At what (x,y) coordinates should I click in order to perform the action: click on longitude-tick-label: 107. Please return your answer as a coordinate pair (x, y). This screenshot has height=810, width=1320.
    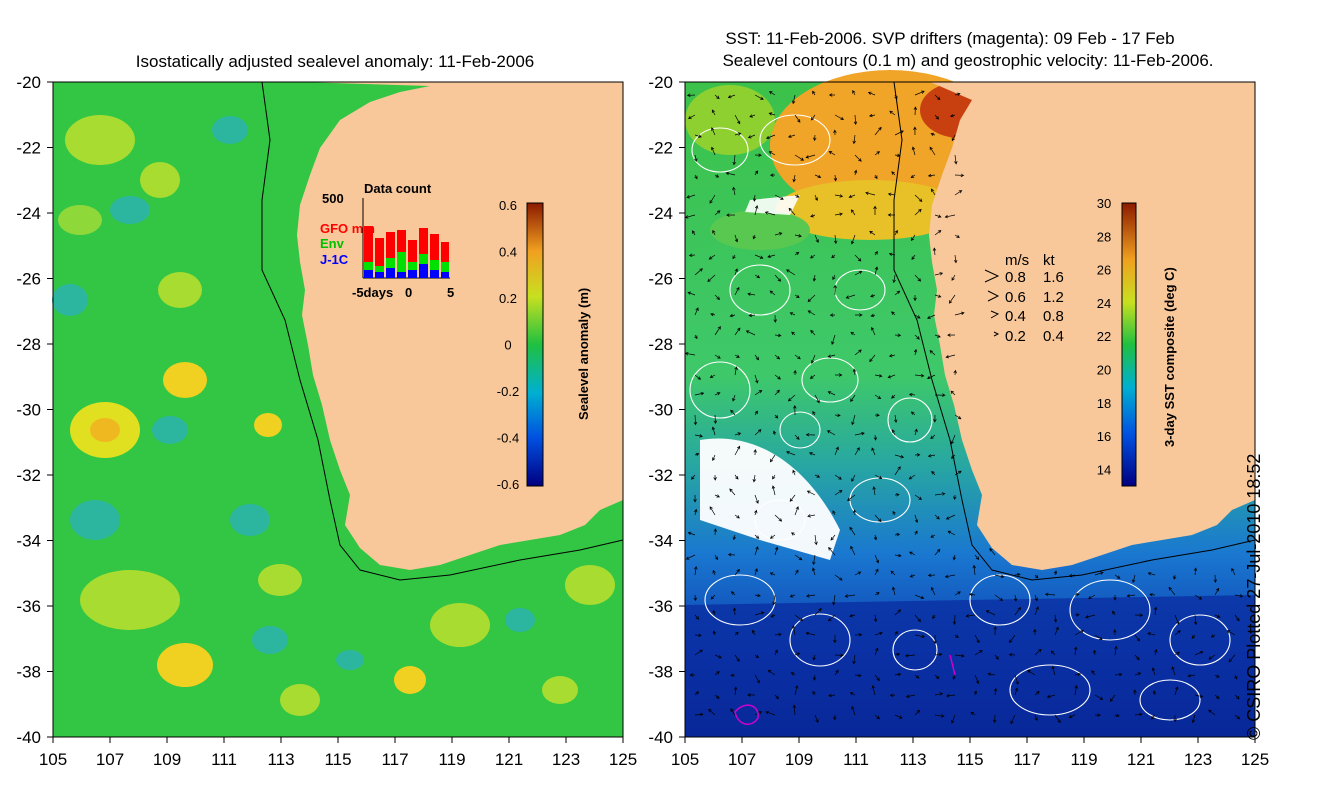
    Looking at the image, I should click on (742, 759).